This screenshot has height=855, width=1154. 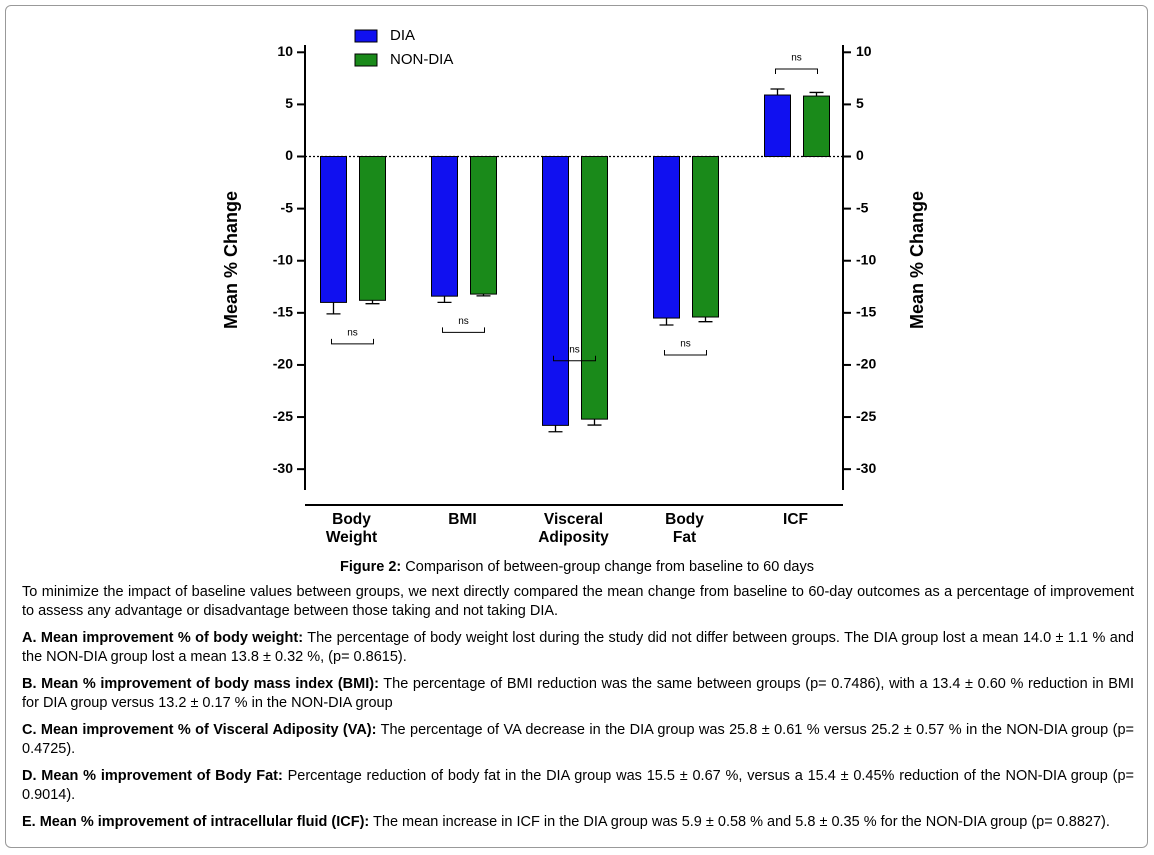 What do you see at coordinates (866, 364) in the screenshot?
I see `y2-tick-label: -20` at bounding box center [866, 364].